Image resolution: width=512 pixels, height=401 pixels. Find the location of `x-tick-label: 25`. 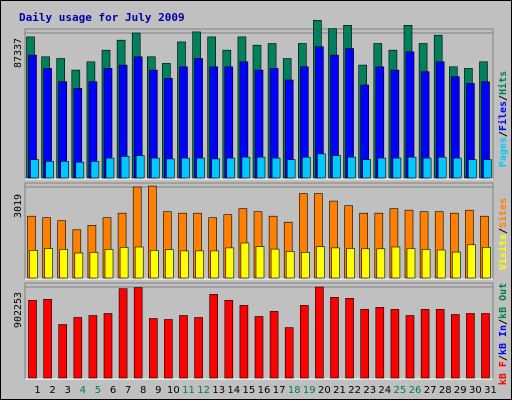

x-tick-label: 25 is located at coordinates (400, 390).